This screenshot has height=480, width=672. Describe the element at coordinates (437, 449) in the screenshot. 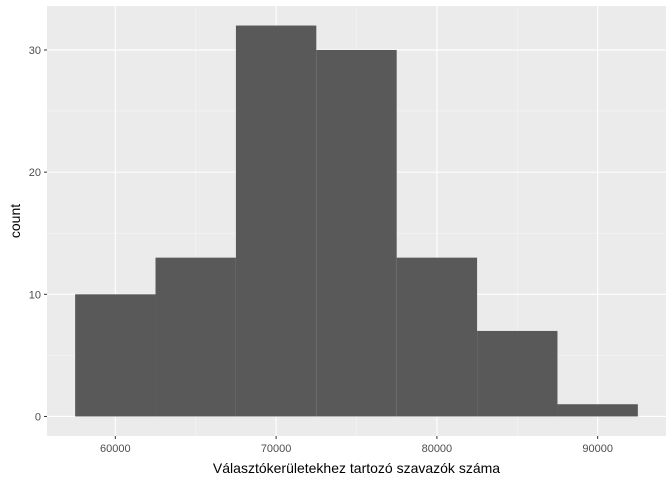

I see `x-tick-label: 80000` at that location.